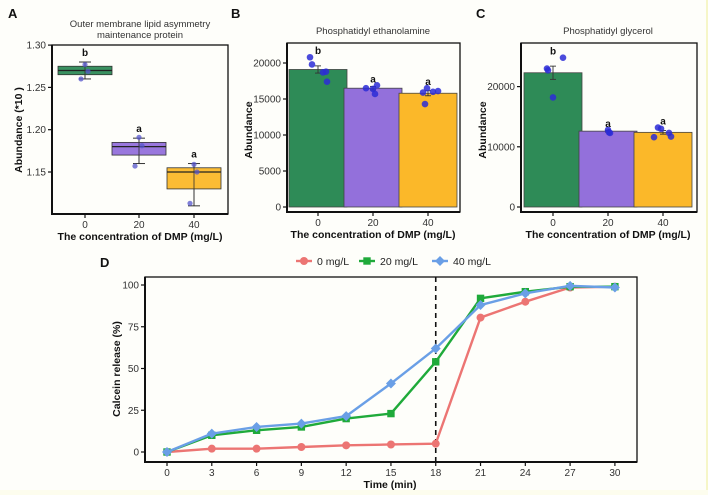 The width and height of the screenshot is (708, 495). I want to click on panel-b-ytick-label: 10000, so click(267, 136).